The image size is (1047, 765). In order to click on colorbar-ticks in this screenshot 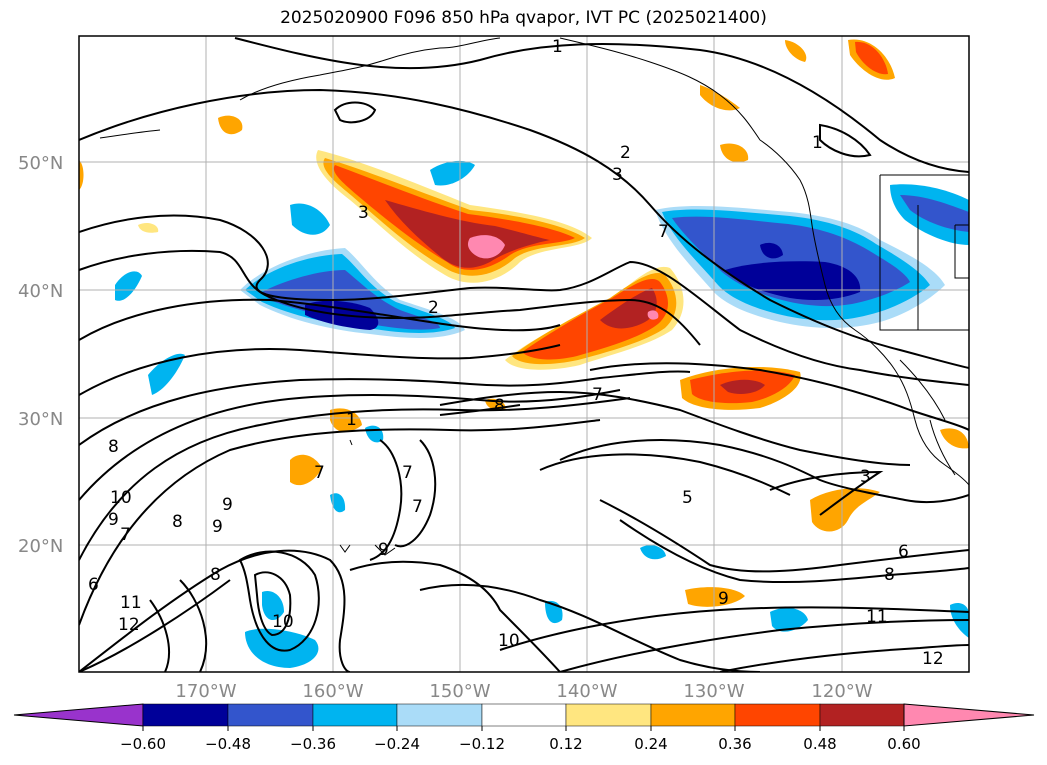, I will do `click(523, 728)`.